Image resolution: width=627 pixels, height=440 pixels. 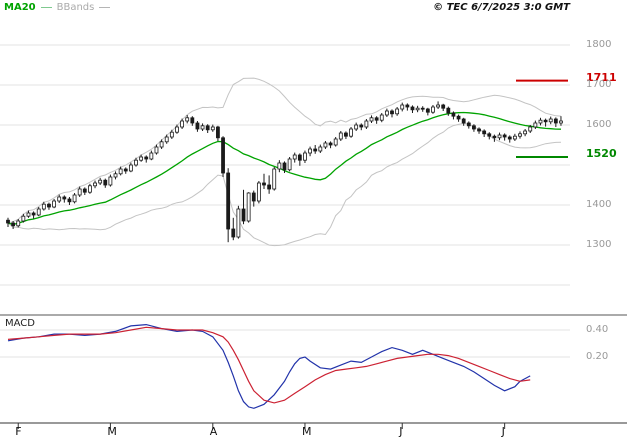 What do you see at coordinates (501, 7) in the screenshot?
I see `copyright-text: © TEC 6/7/2025 3:0 GMT` at bounding box center [501, 7].